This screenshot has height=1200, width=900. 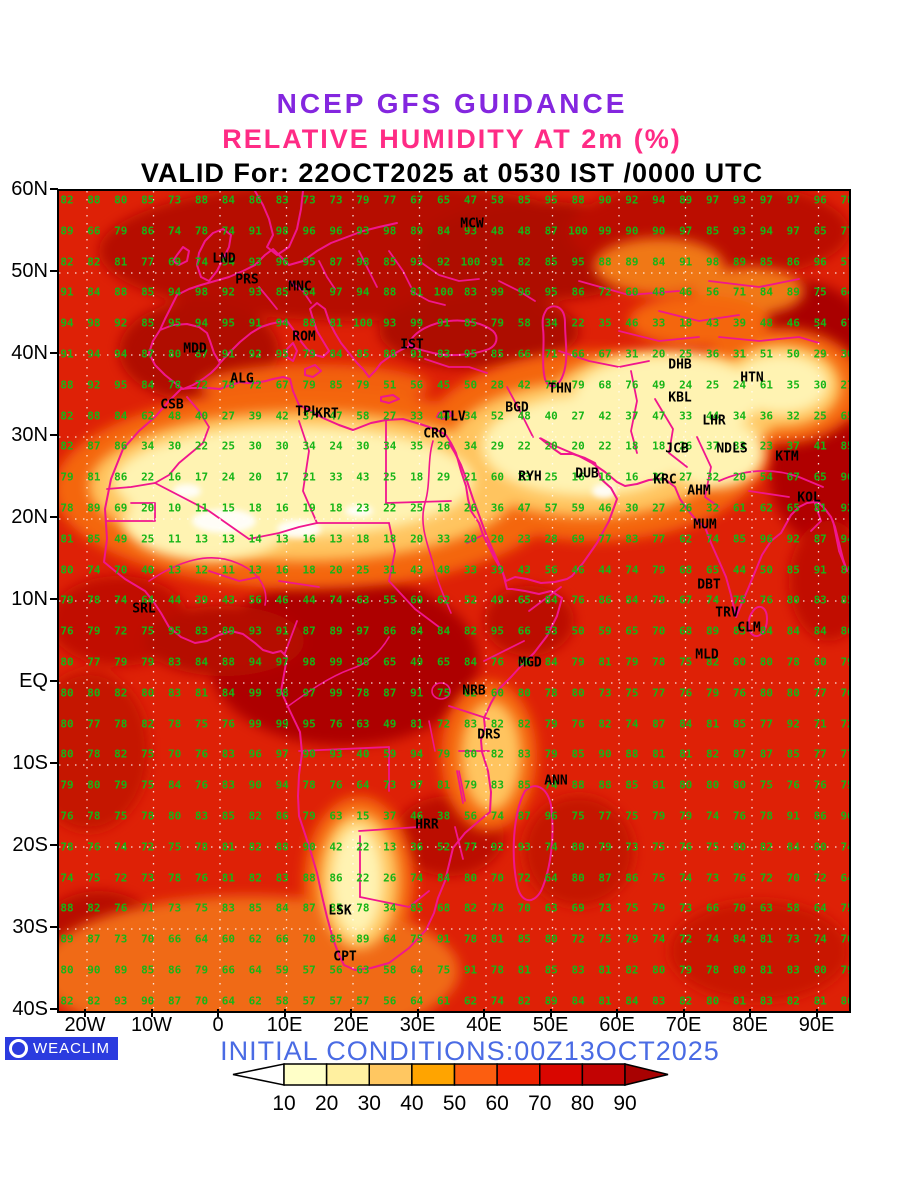 I want to click on black-sea-coastline, so click(x=453, y=338).